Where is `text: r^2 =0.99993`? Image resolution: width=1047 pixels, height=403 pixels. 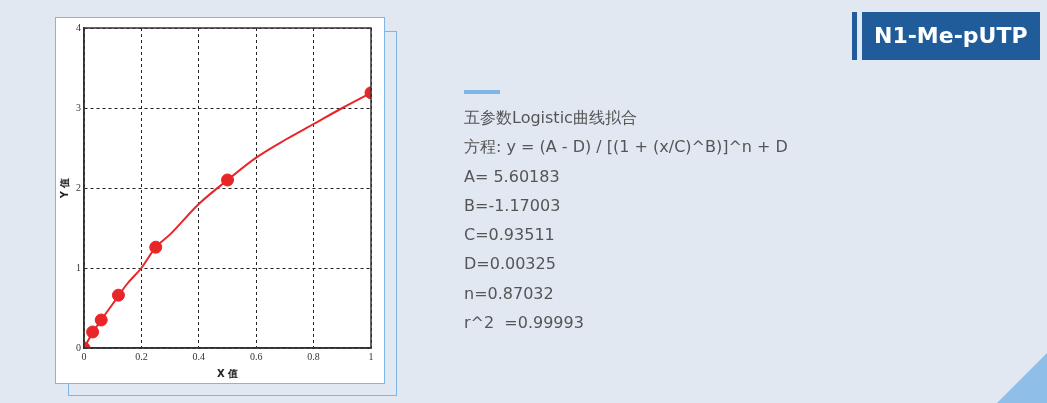
text: r^2 =0.99993 is located at coordinates (524, 323).